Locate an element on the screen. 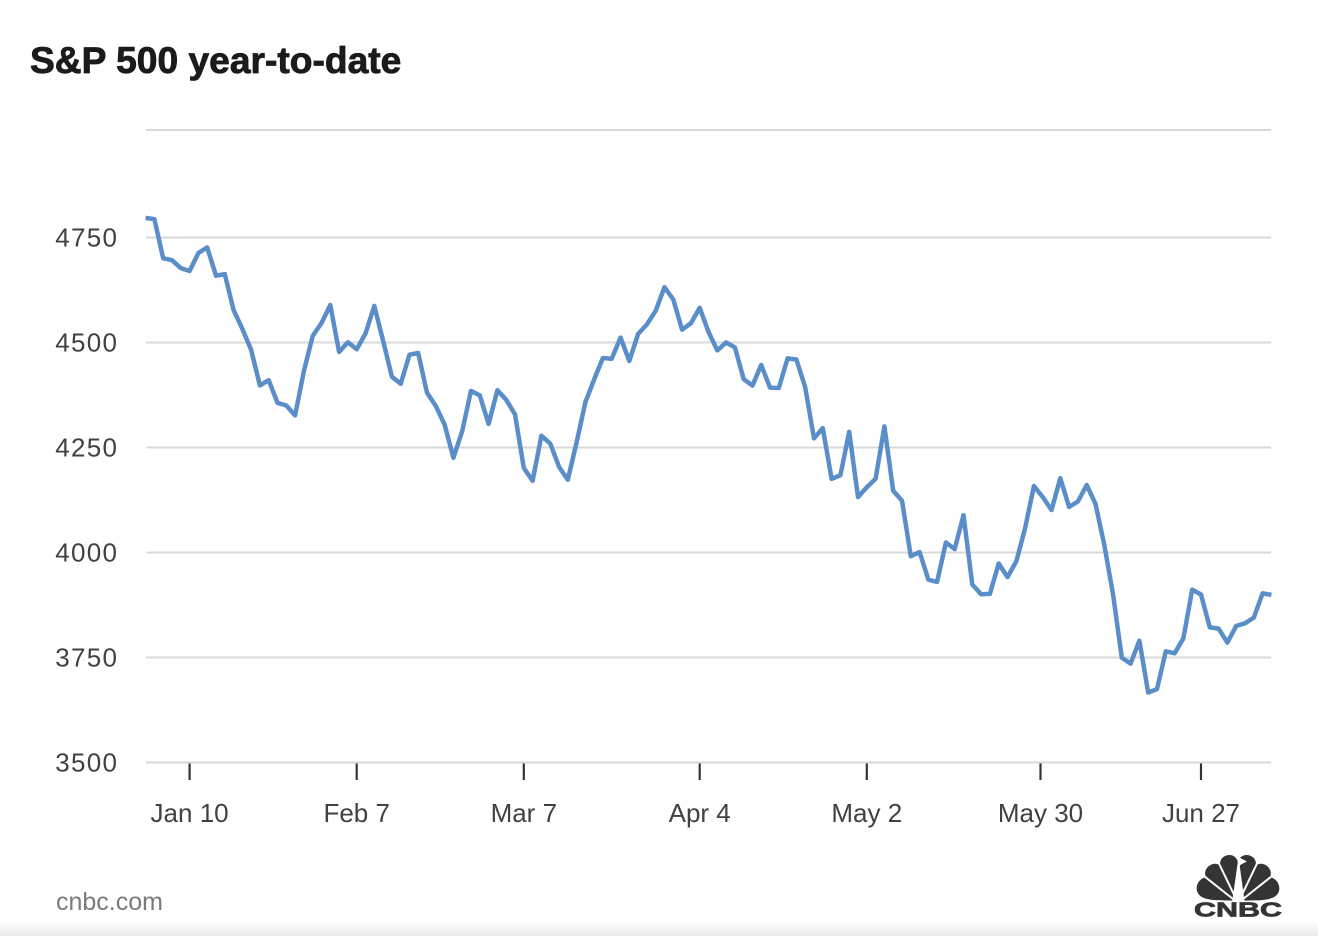 Image resolution: width=1318 pixels, height=936 pixels. svg-text: Apr 4 is located at coordinates (700, 813).